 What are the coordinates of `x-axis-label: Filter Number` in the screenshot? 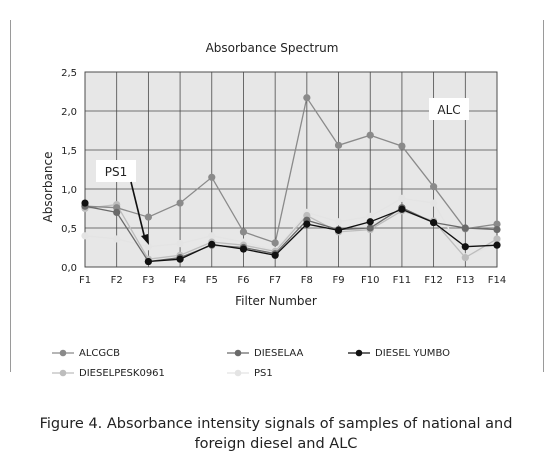 It's located at (276, 301).